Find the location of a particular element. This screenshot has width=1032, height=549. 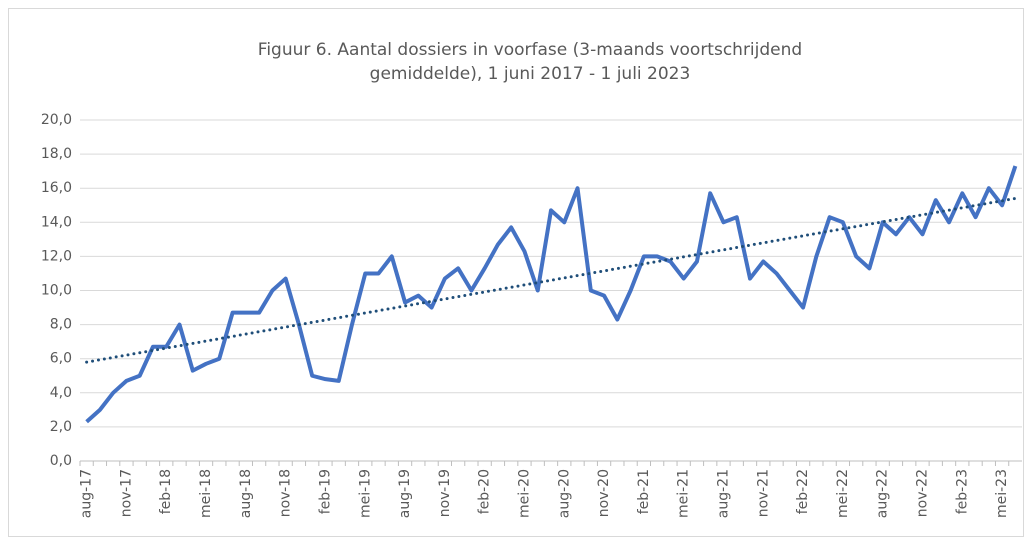

x-tick-label: aug-18 is located at coordinates (246, 493).